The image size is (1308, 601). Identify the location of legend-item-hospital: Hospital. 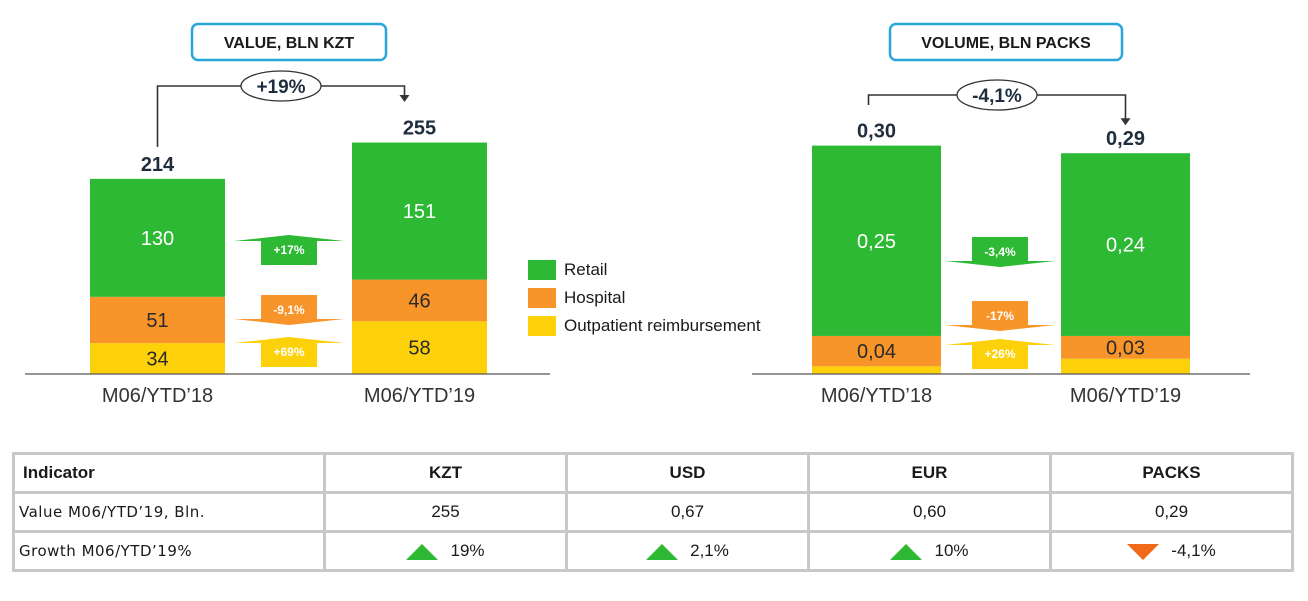
(644, 298).